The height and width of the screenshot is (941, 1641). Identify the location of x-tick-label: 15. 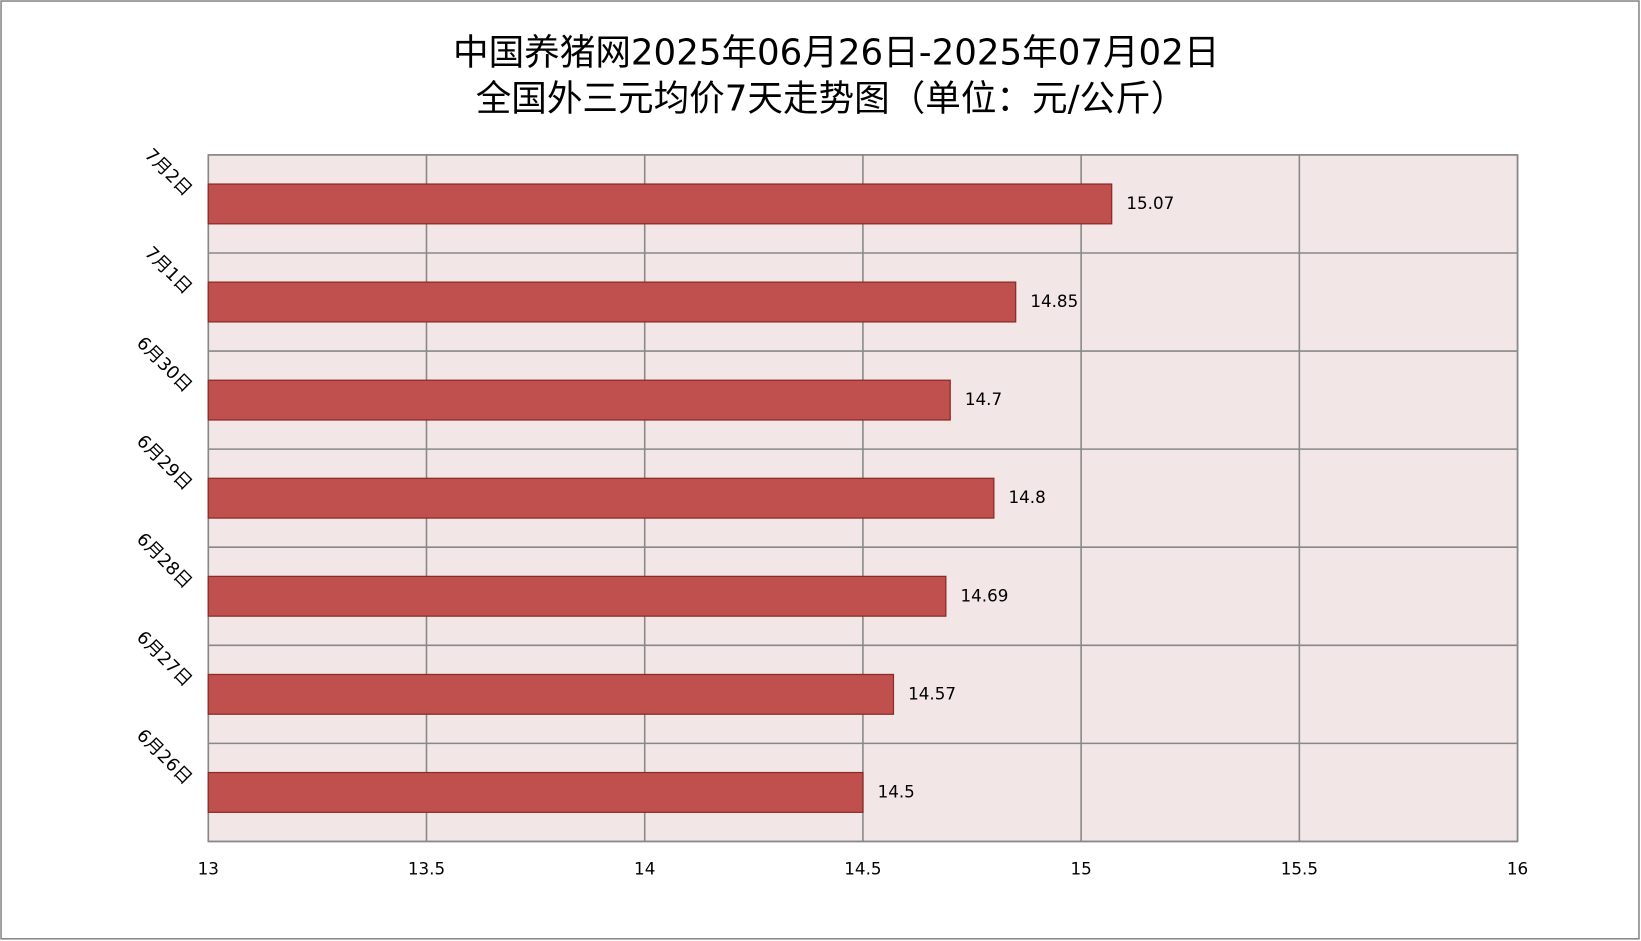
(1080, 869).